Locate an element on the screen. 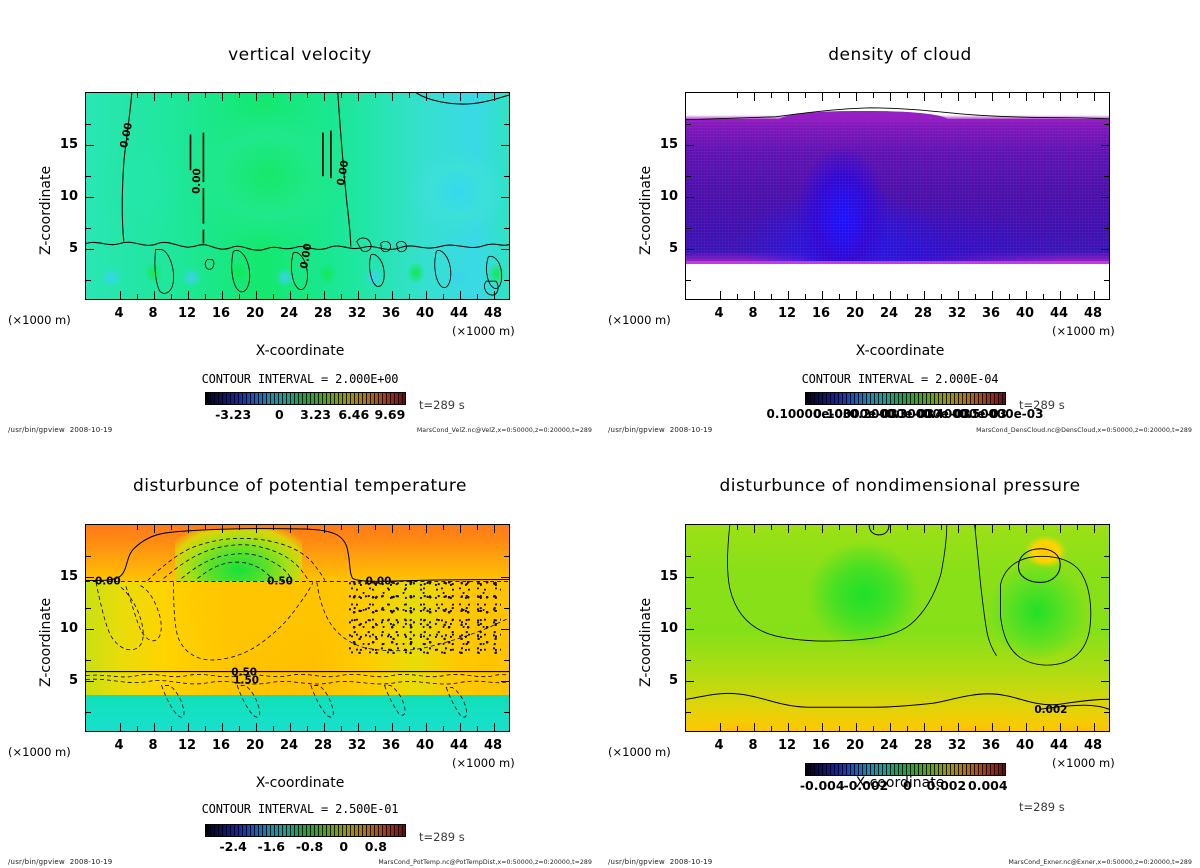  x-tick-label: 4 is located at coordinates (119, 313).